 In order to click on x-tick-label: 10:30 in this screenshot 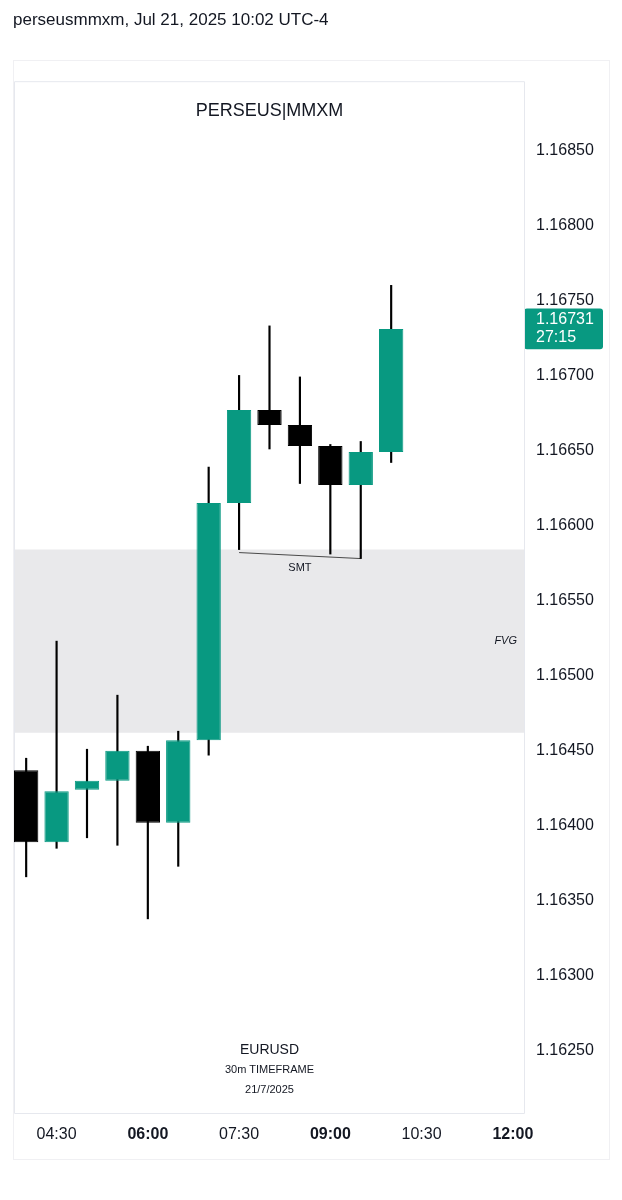, I will do `click(421, 1134)`.